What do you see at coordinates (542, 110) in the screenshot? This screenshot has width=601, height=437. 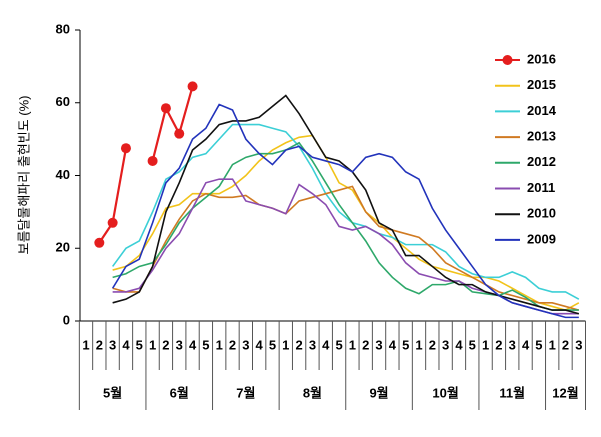 I see `legend-label: 2014` at bounding box center [542, 110].